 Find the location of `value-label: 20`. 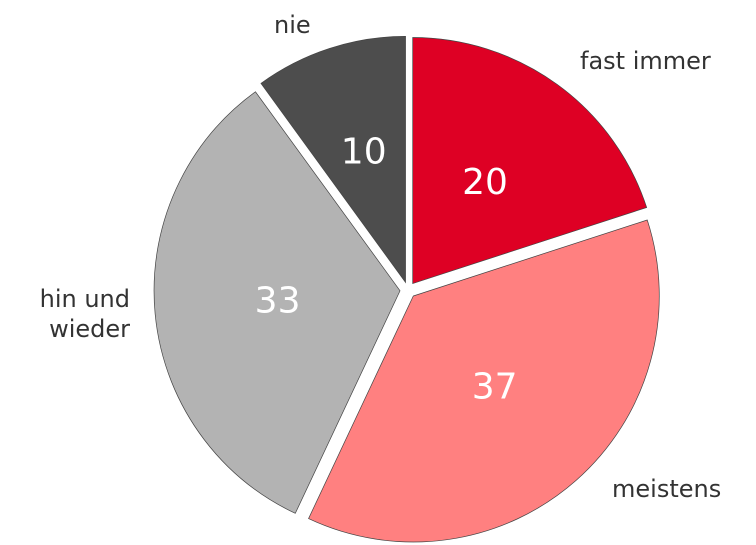

value-label: 20 is located at coordinates (485, 182).